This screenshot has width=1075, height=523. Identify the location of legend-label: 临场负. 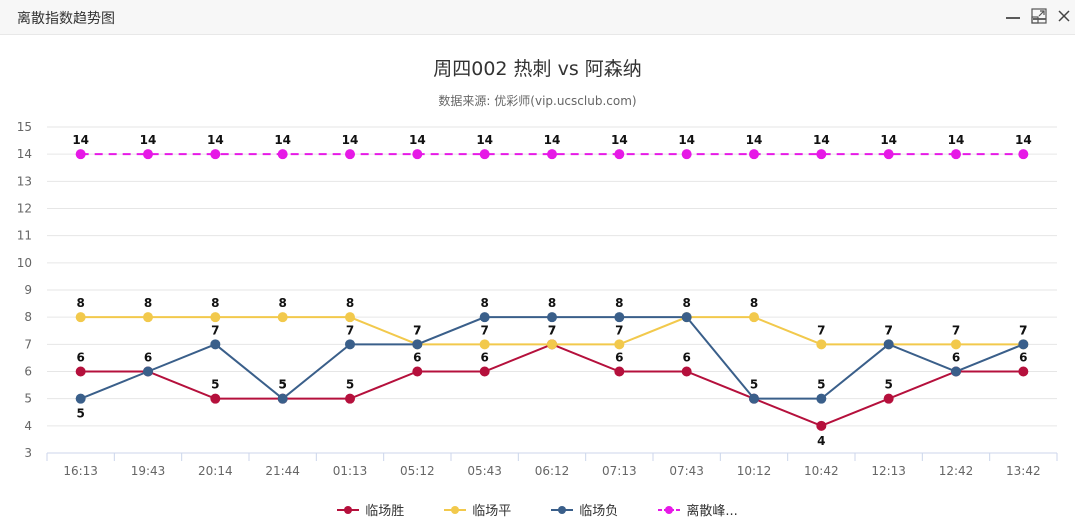
(599, 511).